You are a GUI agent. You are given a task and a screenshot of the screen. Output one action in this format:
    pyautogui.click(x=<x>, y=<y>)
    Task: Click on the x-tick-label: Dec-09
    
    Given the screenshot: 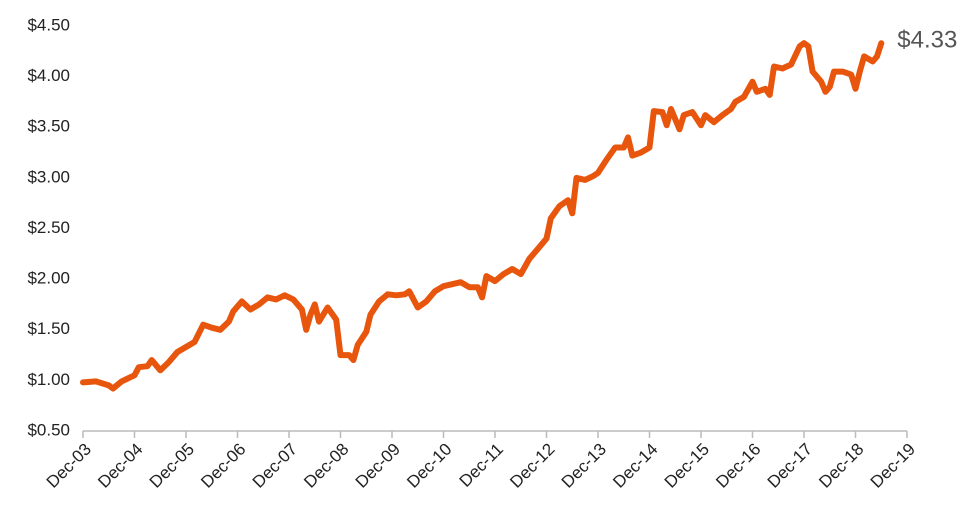 What is the action you would take?
    pyautogui.click(x=378, y=466)
    